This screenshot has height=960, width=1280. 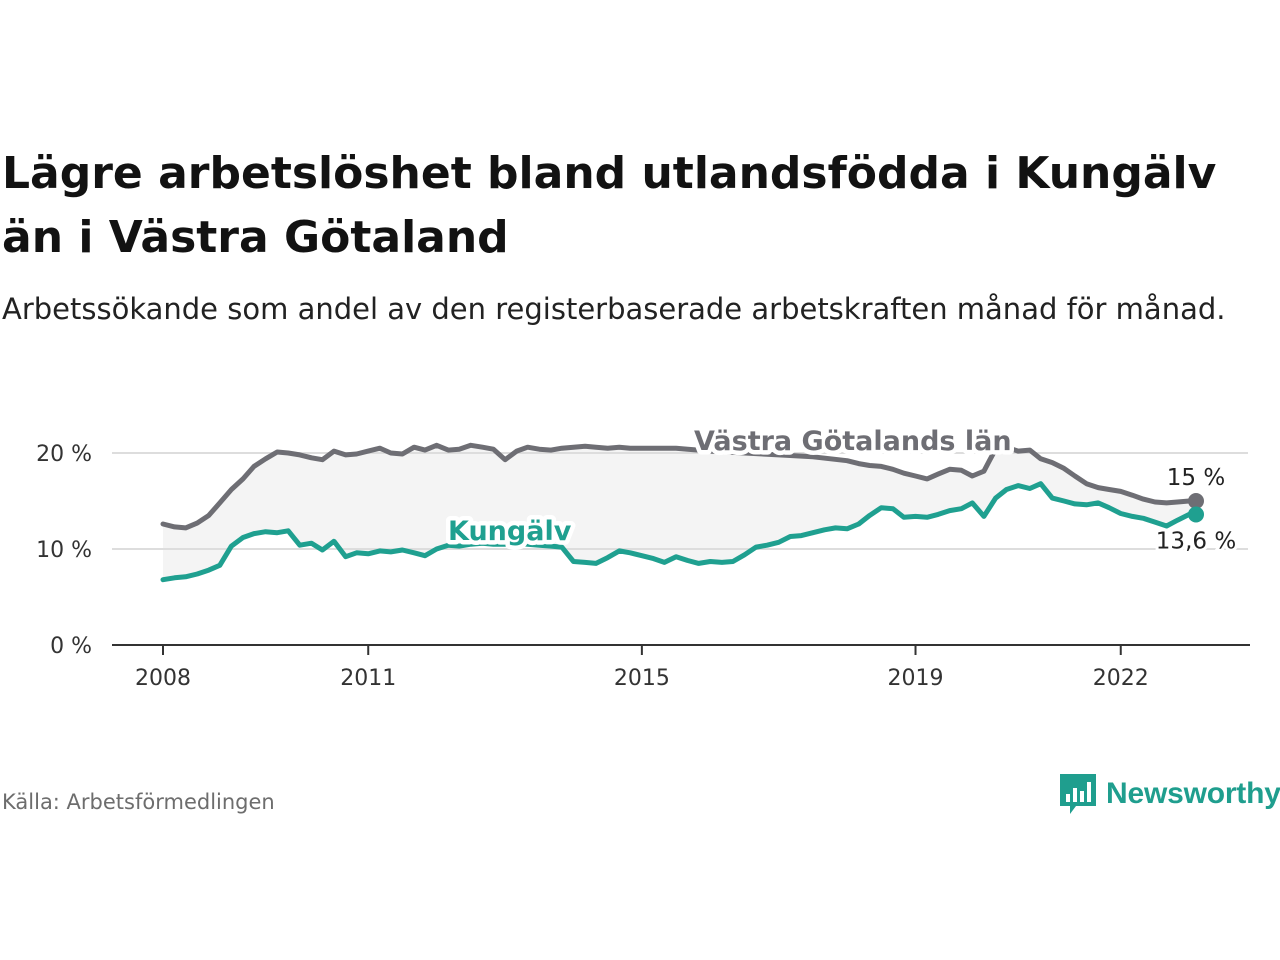 What do you see at coordinates (853, 441) in the screenshot?
I see `series-label-vastra-gotaland: Västra Götalands län` at bounding box center [853, 441].